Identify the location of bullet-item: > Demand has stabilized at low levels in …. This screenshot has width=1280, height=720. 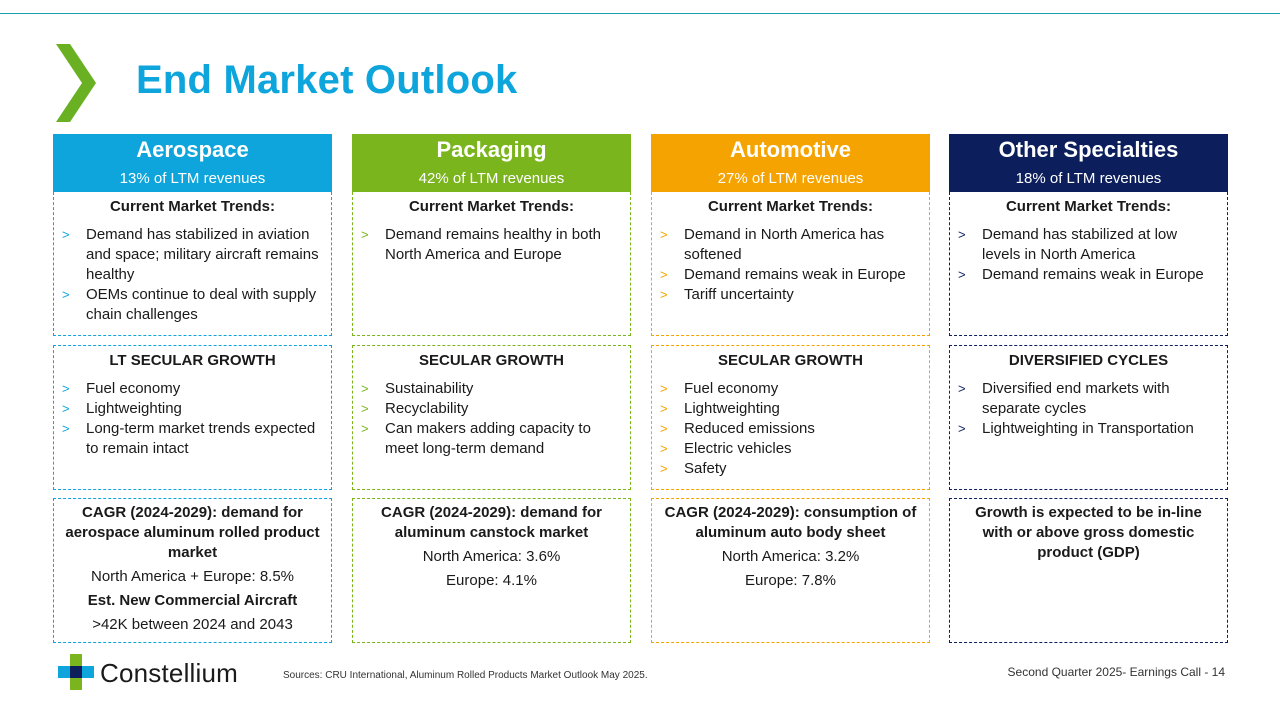
(1086, 245).